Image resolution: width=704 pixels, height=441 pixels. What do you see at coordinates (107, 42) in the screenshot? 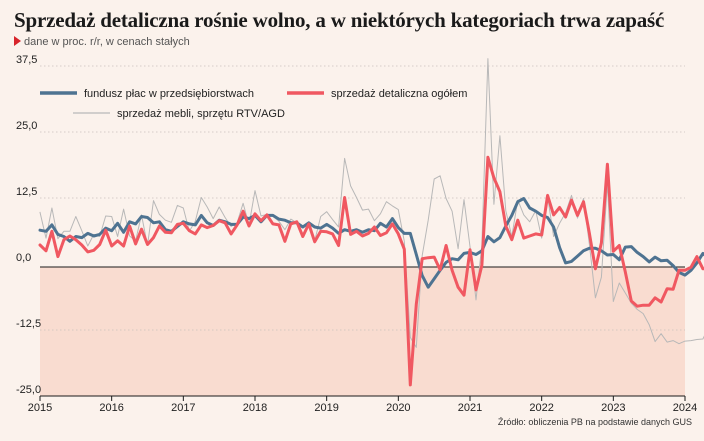
I see `subtitle-text: dane w proc. r/r, w cenach stałych` at bounding box center [107, 42].